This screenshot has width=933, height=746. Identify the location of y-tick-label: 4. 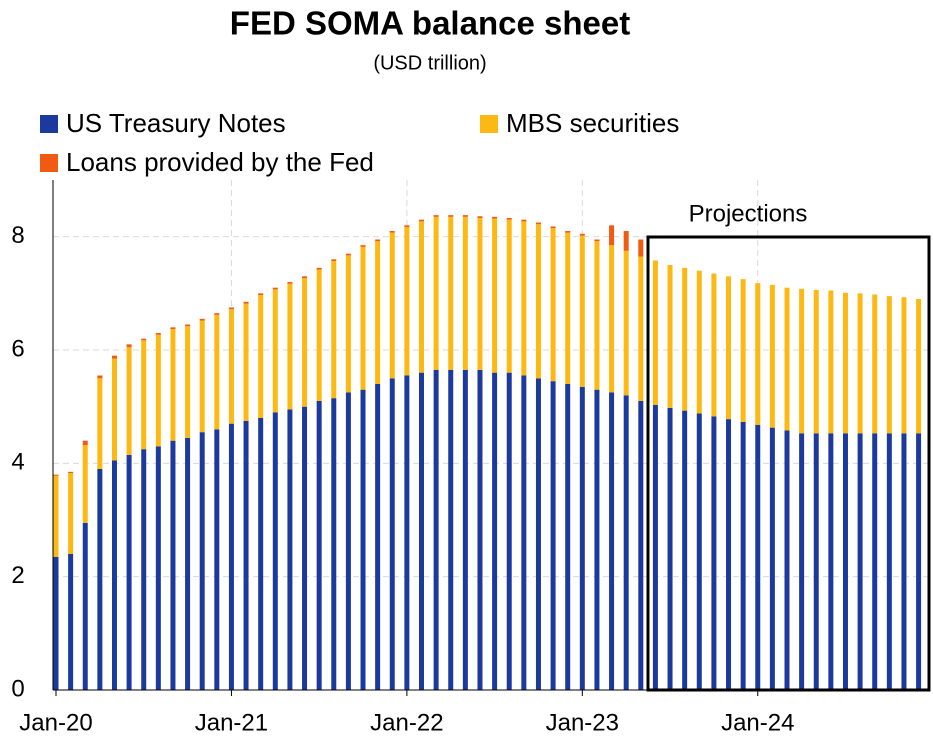
(17, 462).